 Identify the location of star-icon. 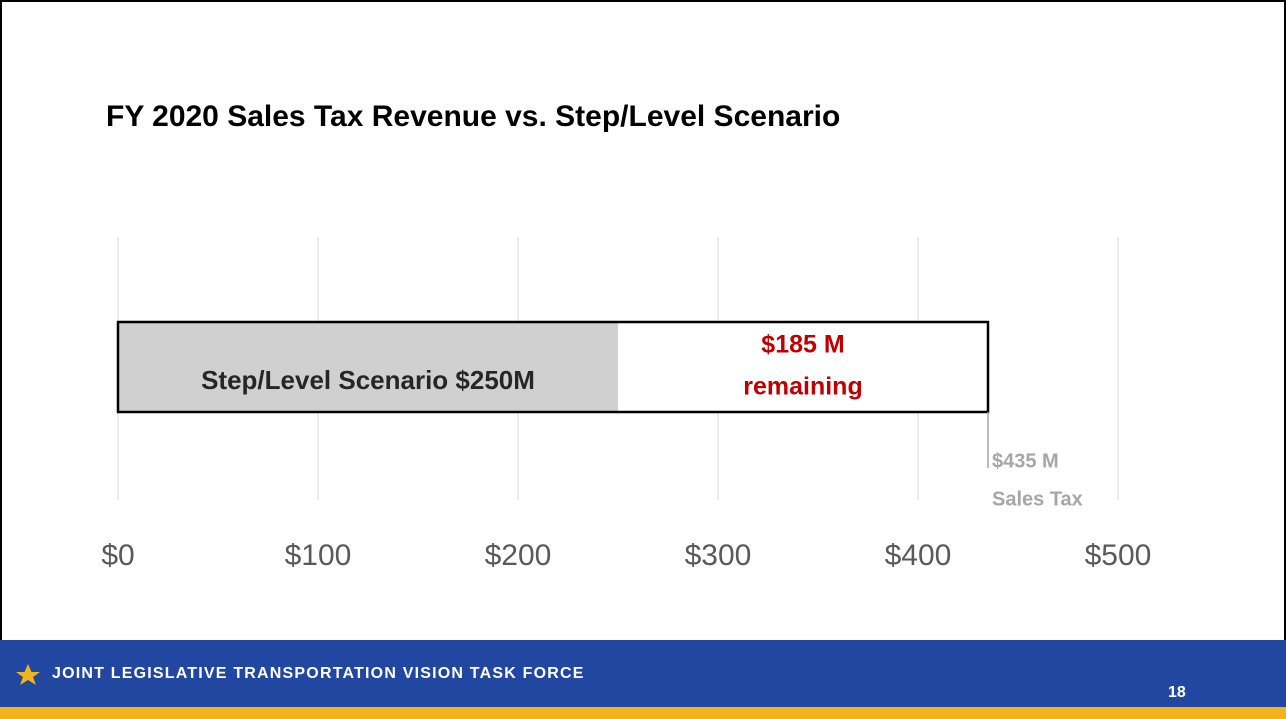
(28, 674).